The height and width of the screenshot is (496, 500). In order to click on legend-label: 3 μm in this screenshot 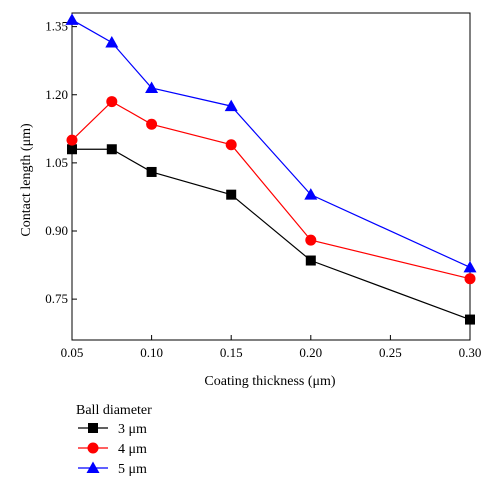, I will do `click(132, 429)`.